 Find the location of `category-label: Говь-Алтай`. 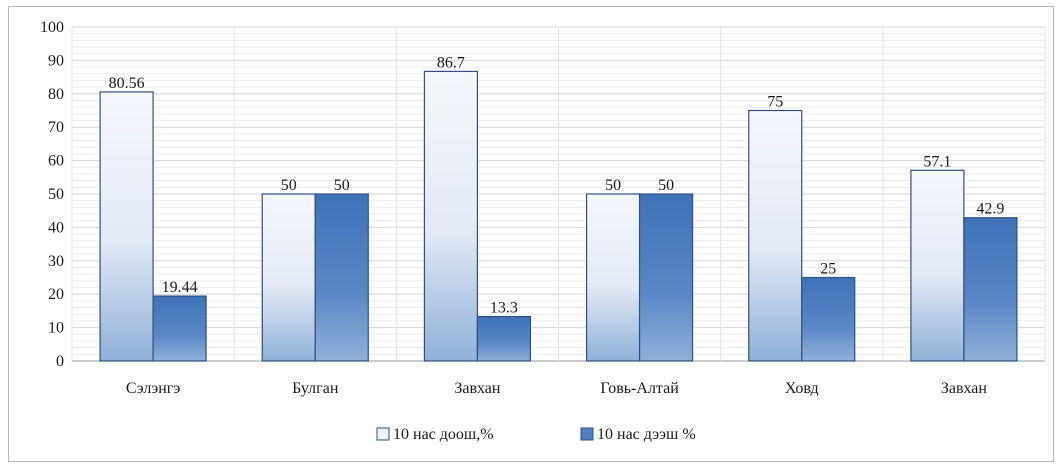

category-label: Говь-Алтай is located at coordinates (639, 388).